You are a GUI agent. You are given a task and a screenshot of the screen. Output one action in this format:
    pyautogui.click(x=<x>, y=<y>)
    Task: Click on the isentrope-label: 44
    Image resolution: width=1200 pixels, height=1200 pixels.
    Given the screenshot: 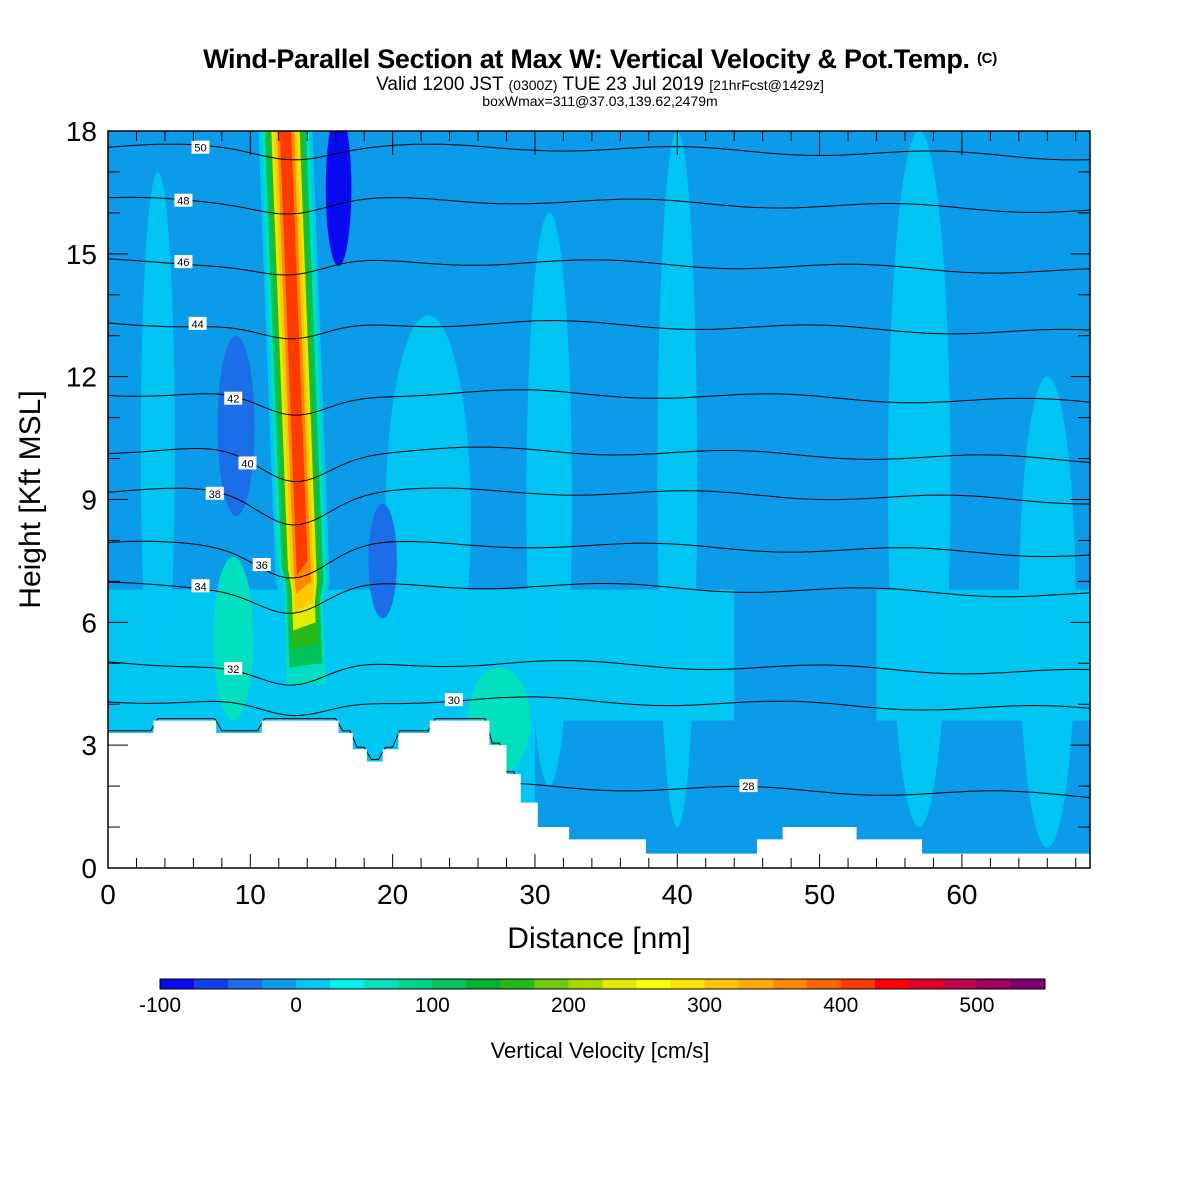 What is the action you would take?
    pyautogui.click(x=198, y=325)
    